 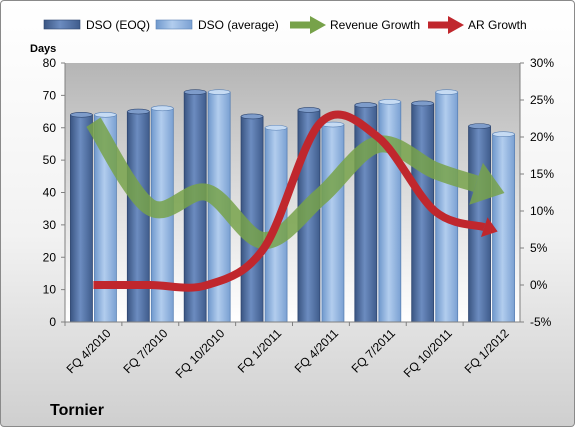 I want to click on legend-label-3: AR Growth, so click(x=497, y=25).